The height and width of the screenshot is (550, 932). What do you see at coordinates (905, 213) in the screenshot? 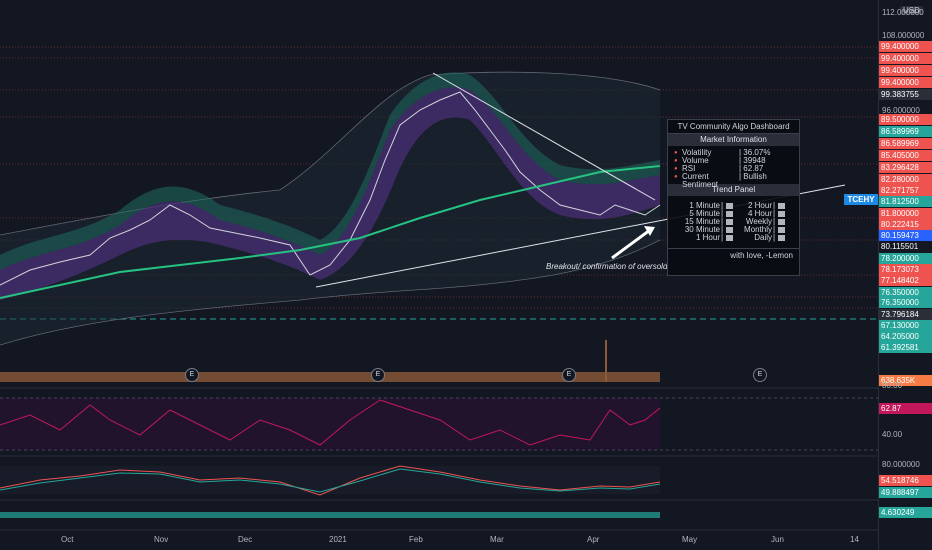
I see `price-level-tag: 81.800000` at bounding box center [905, 213].